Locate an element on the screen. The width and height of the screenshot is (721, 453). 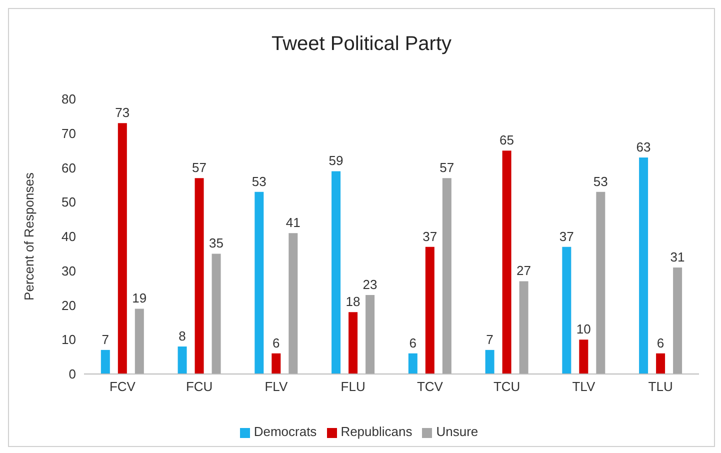
y-tick-label: 50 is located at coordinates (69, 202).